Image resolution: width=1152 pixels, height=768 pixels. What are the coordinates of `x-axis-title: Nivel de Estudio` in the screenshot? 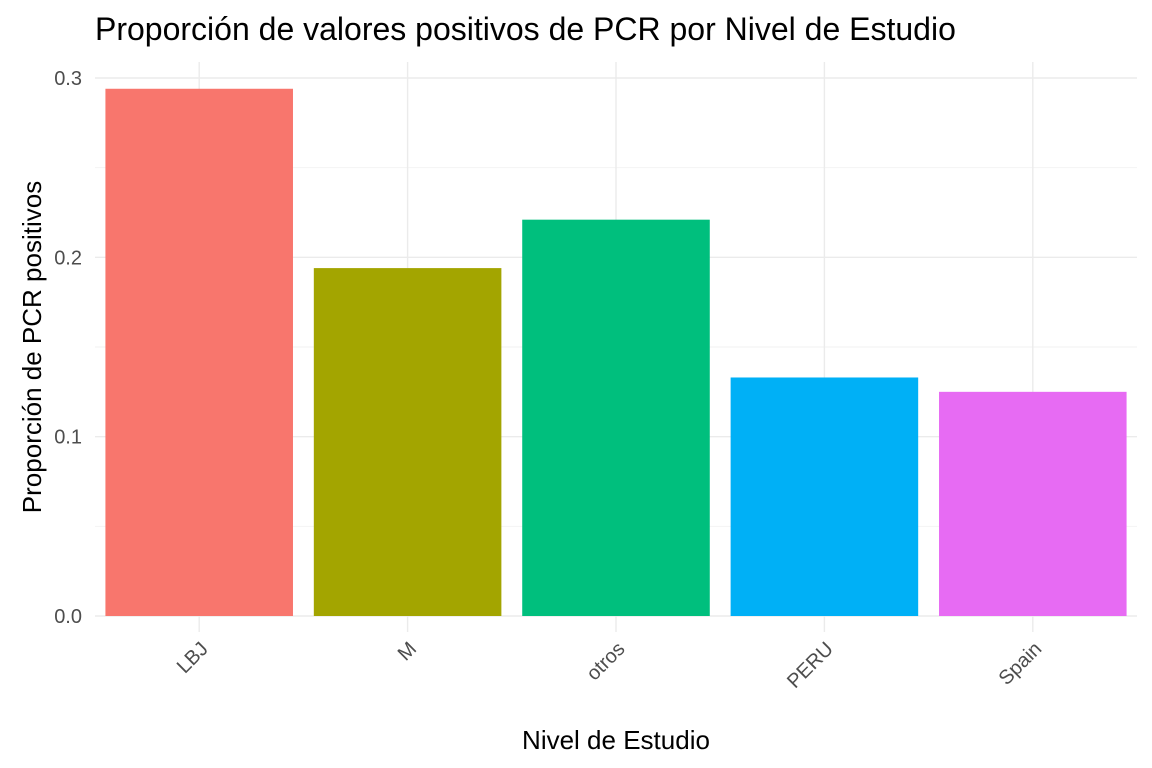 It's located at (616, 740).